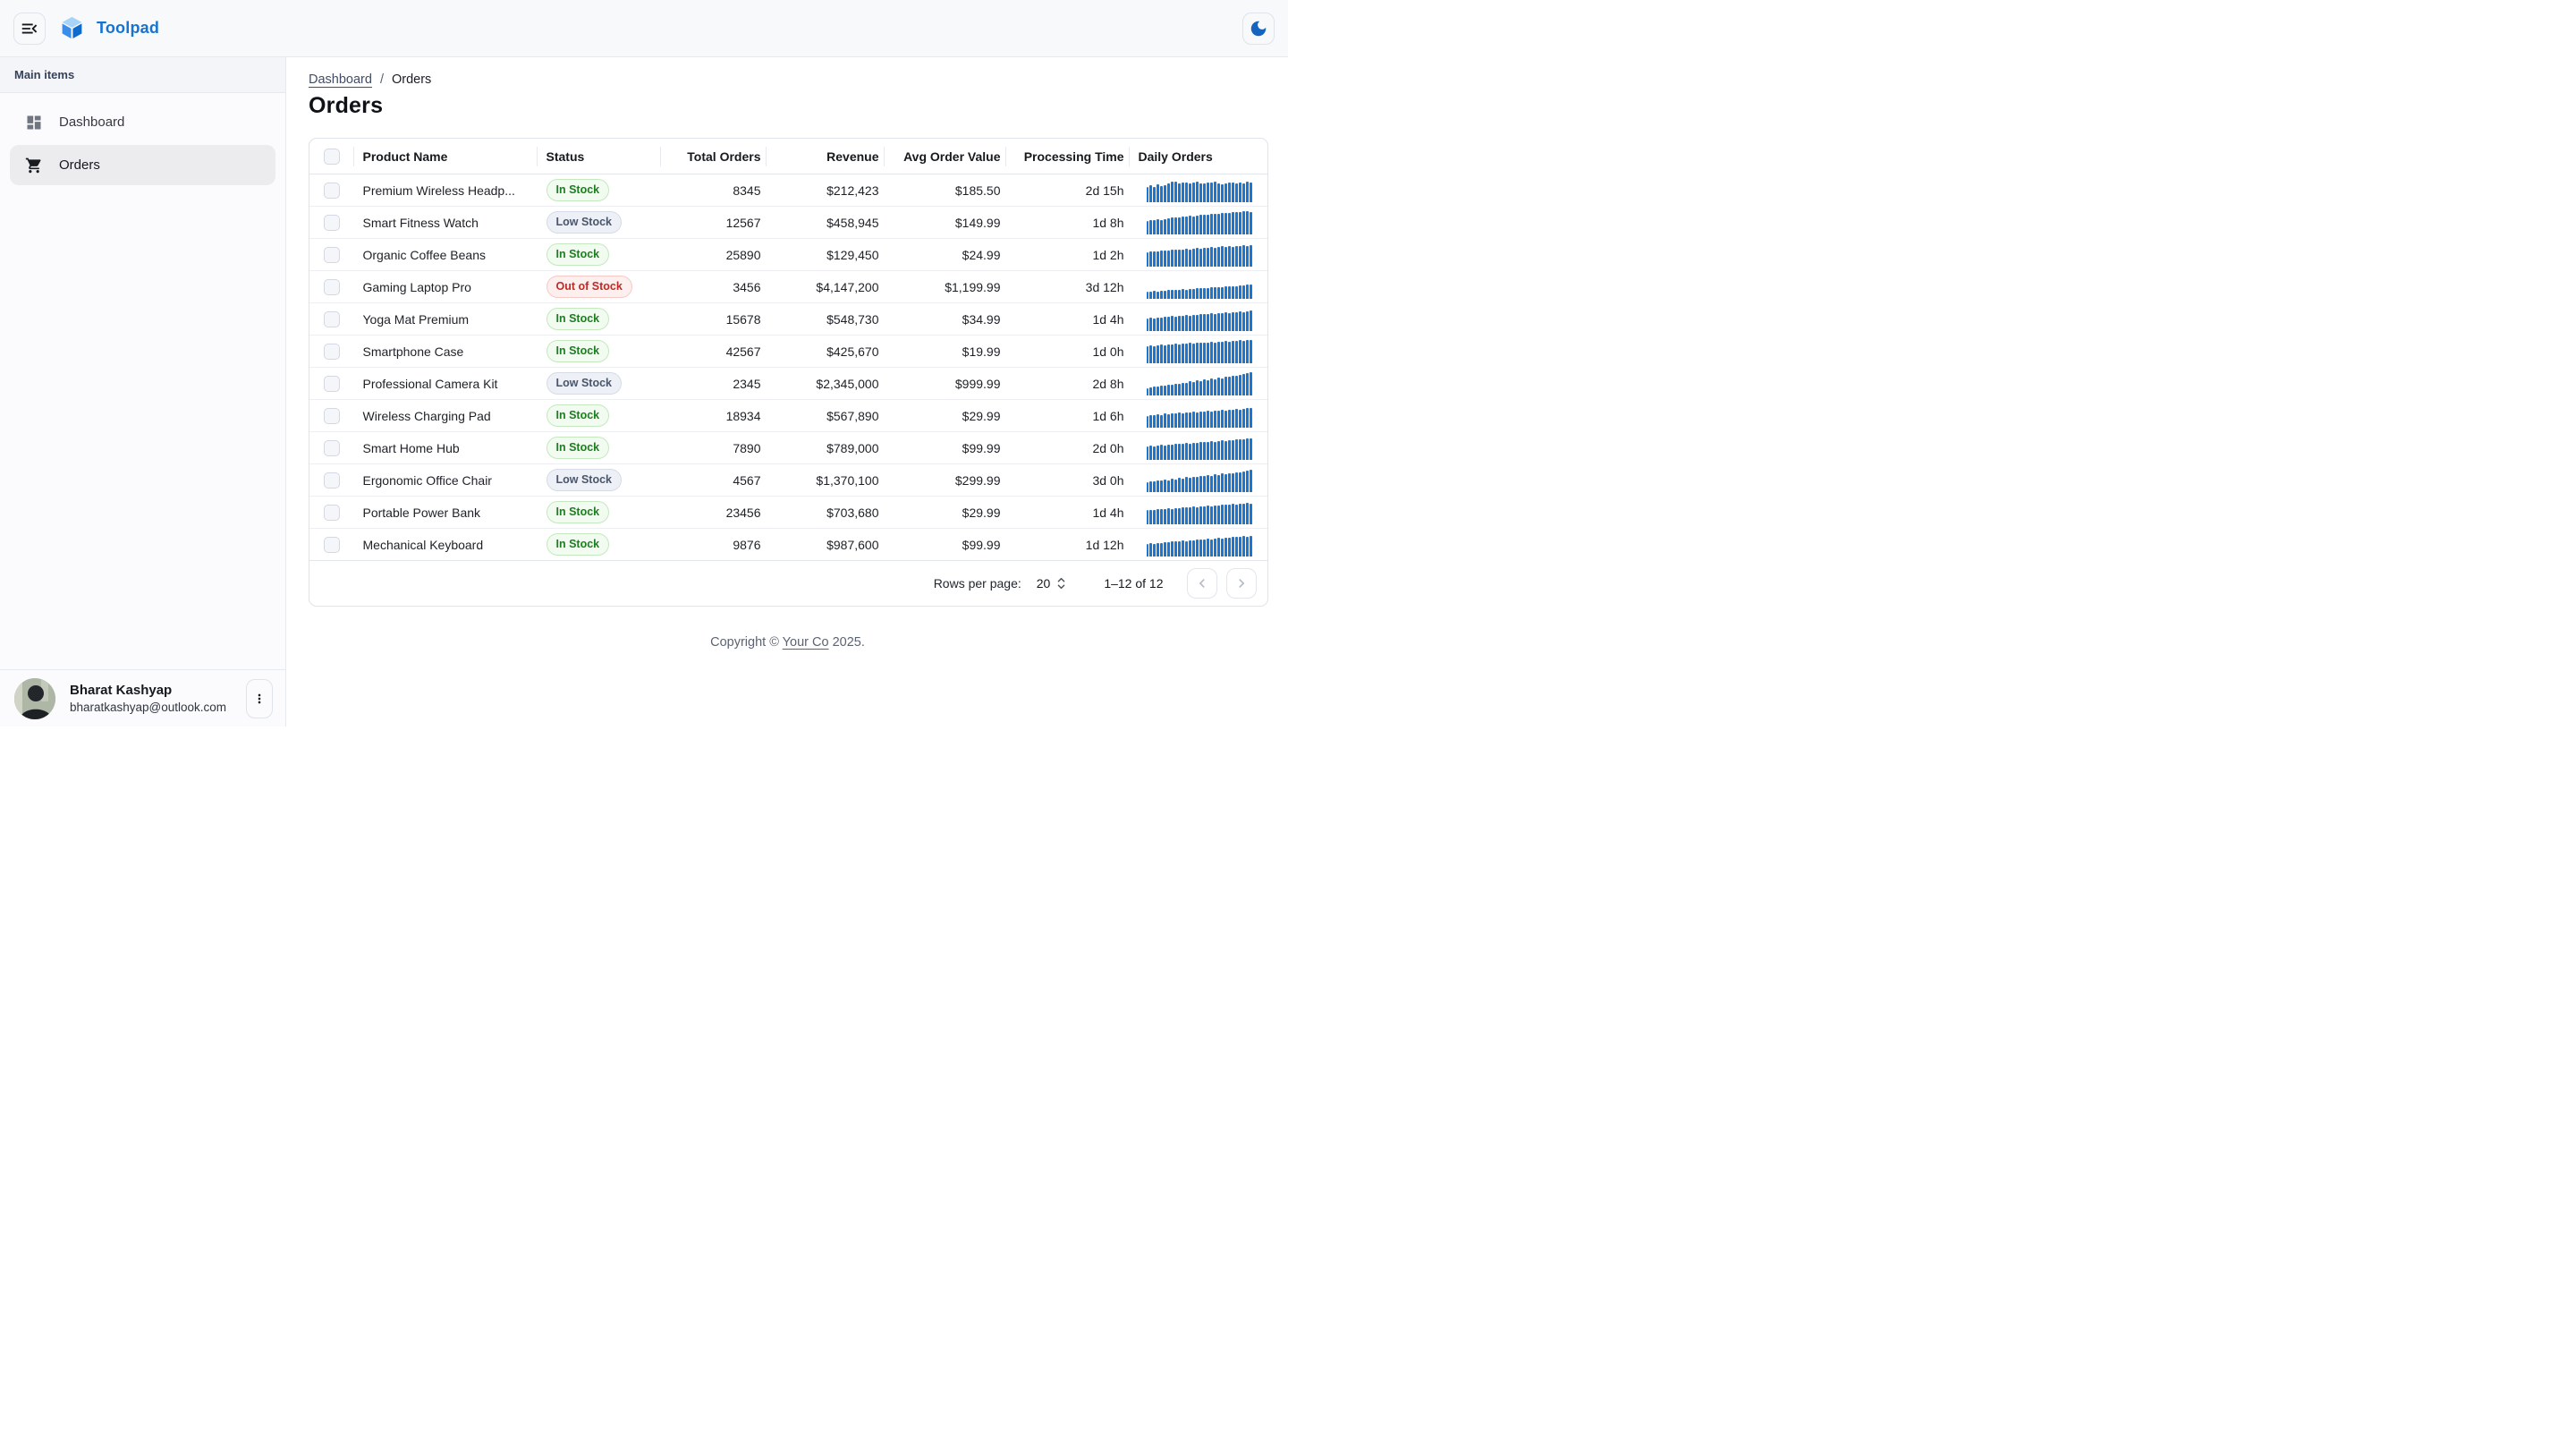  Describe the element at coordinates (973, 286) in the screenshot. I see `avg-order-value-cell: $1,199.99` at that location.